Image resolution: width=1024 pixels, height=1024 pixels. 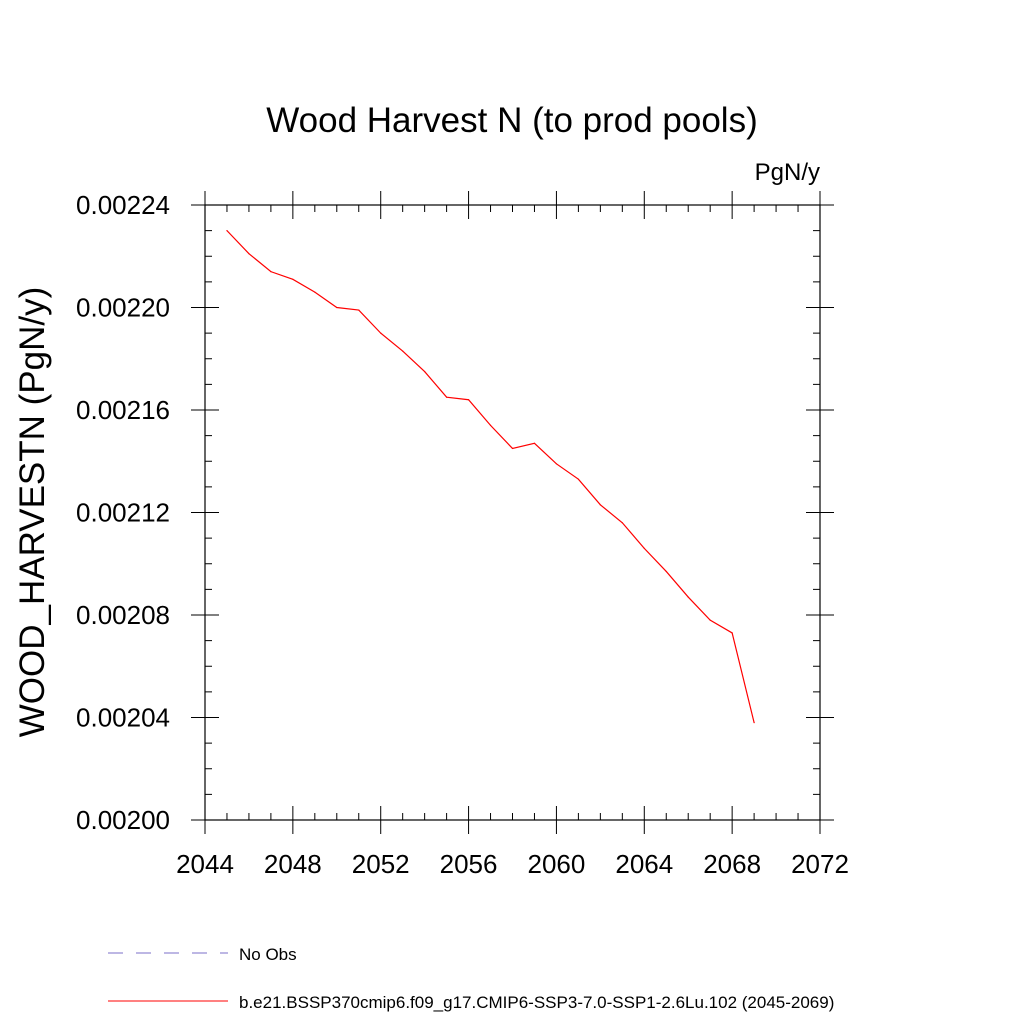 I want to click on y-tick-label: 0.00220, so click(x=123, y=308).